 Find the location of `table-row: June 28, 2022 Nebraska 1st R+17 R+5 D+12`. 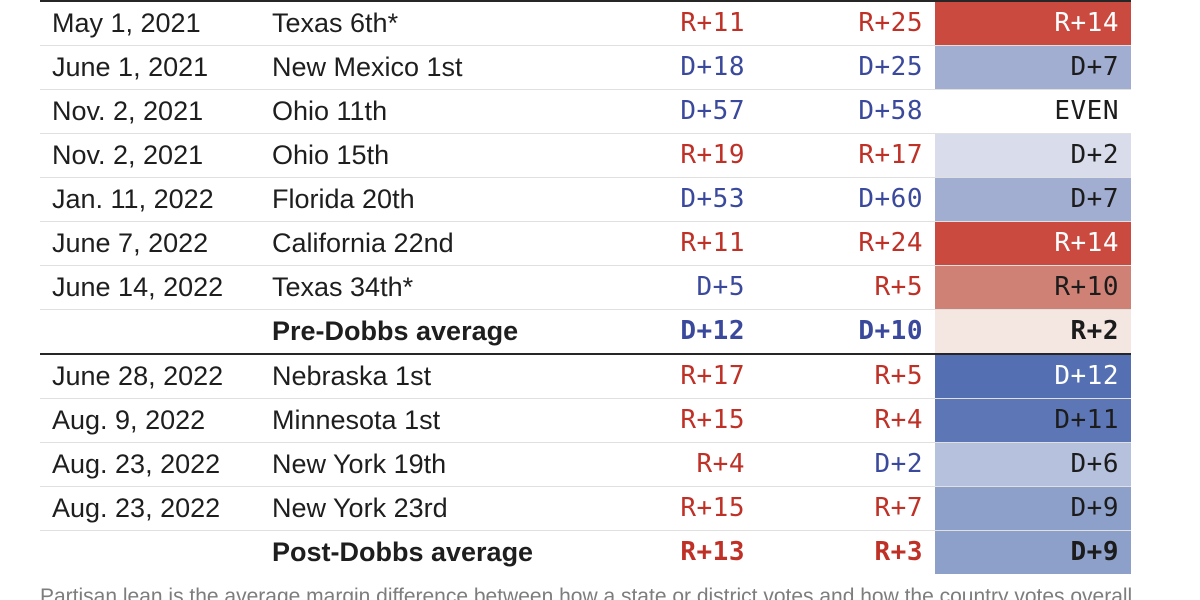

table-row: June 28, 2022 Nebraska 1st R+17 R+5 D+12 is located at coordinates (585, 376).